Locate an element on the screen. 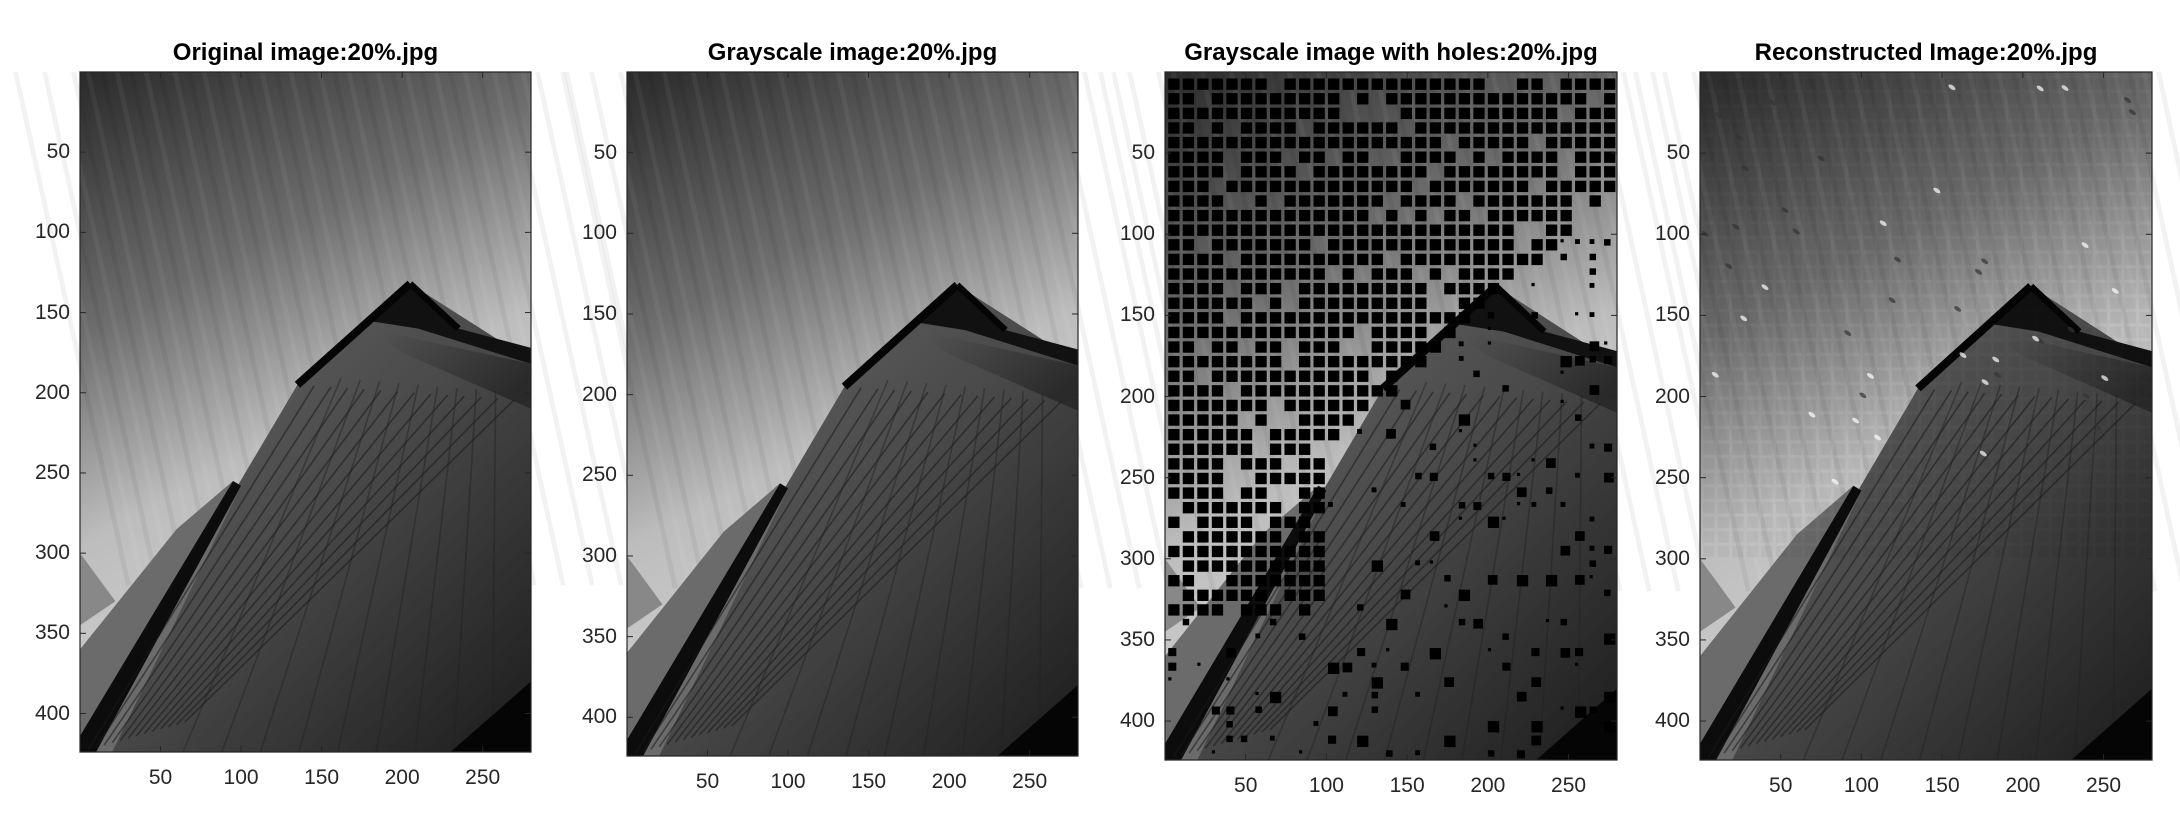 The image size is (2180, 824). panel-title: Reconstructed Image:20%.jpg is located at coordinates (1926, 52).